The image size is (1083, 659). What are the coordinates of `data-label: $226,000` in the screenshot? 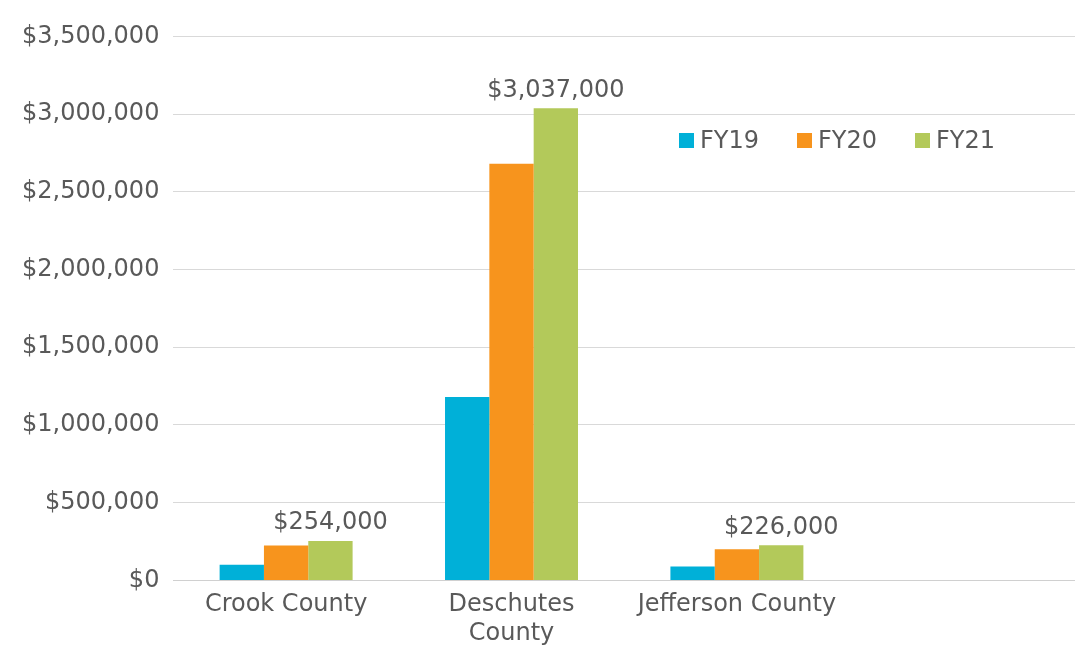 It's located at (781, 525).